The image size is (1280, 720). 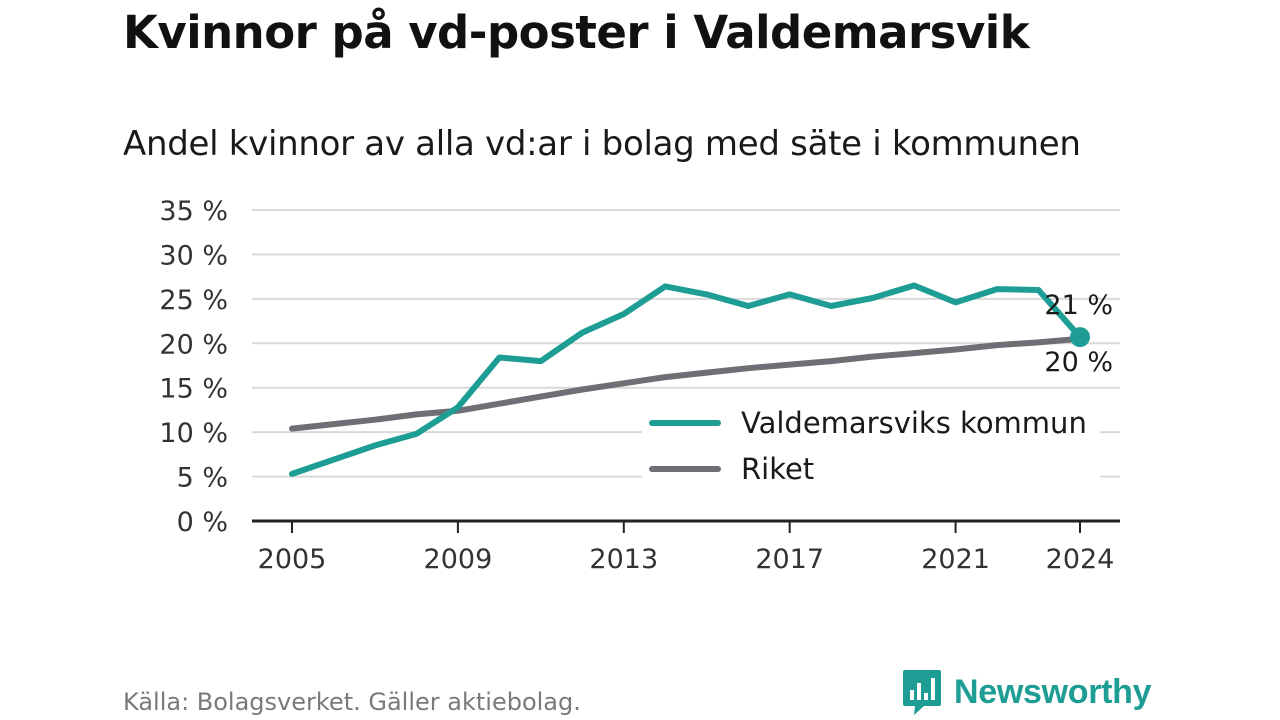 I want to click on series-line, so click(x=686, y=383).